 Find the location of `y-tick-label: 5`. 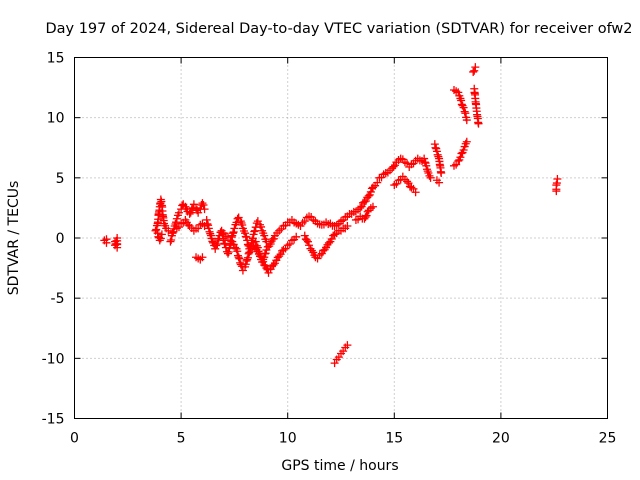

y-tick-label: 5 is located at coordinates (60, 179).